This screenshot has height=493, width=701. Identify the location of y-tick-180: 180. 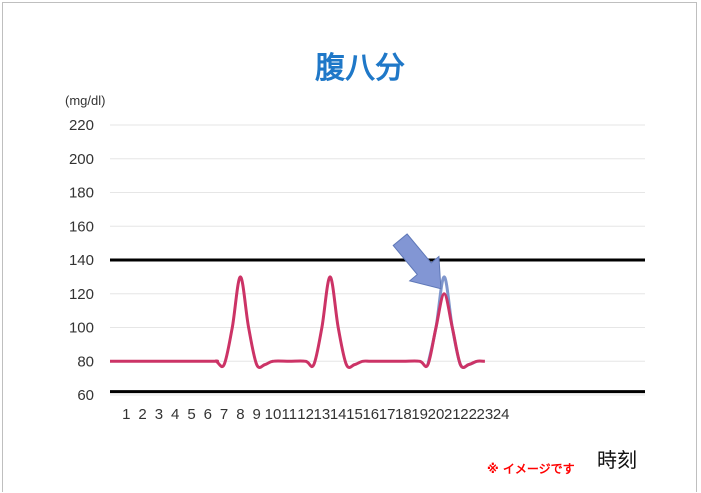
(81, 193).